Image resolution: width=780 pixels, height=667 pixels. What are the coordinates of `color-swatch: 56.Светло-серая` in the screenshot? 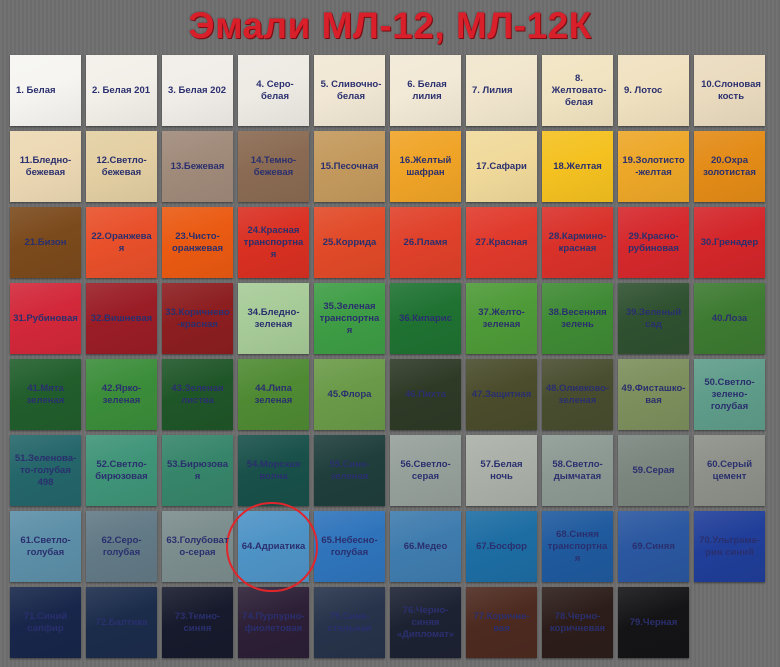 It's located at (425, 470).